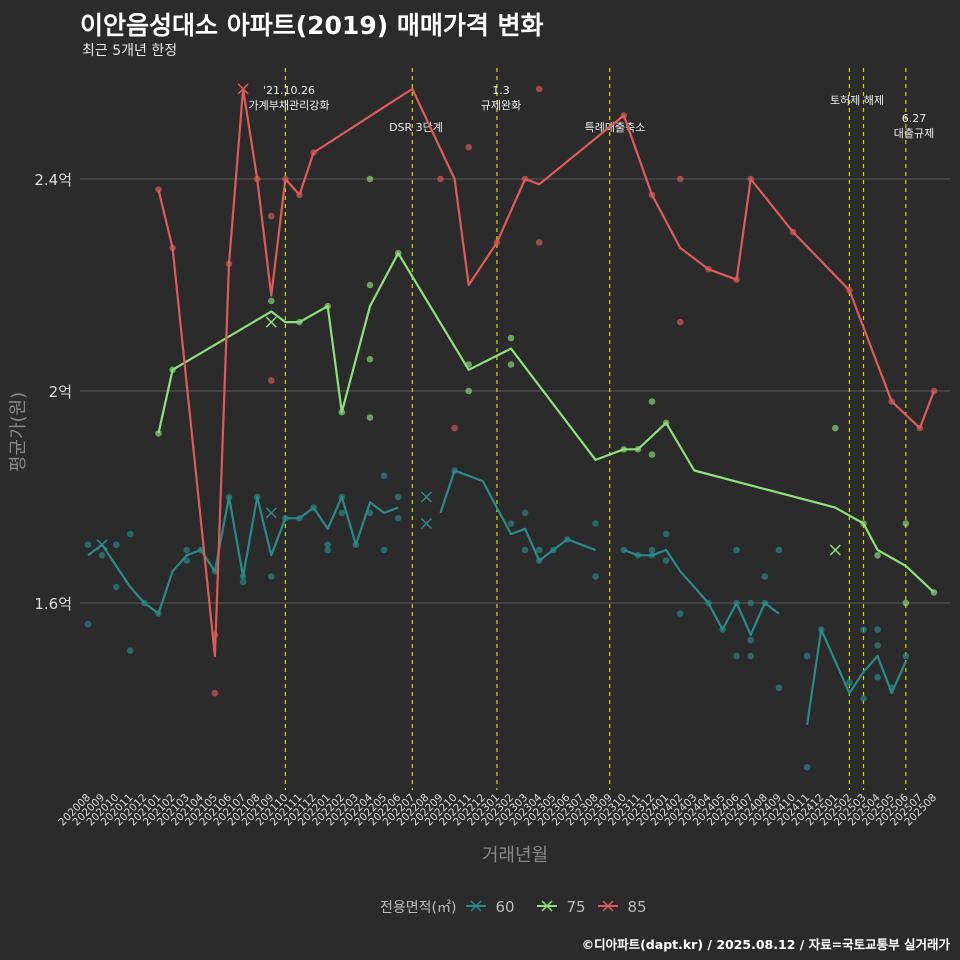 This screenshot has height=960, width=960. I want to click on event-label: DSR 3단계, so click(416, 127).